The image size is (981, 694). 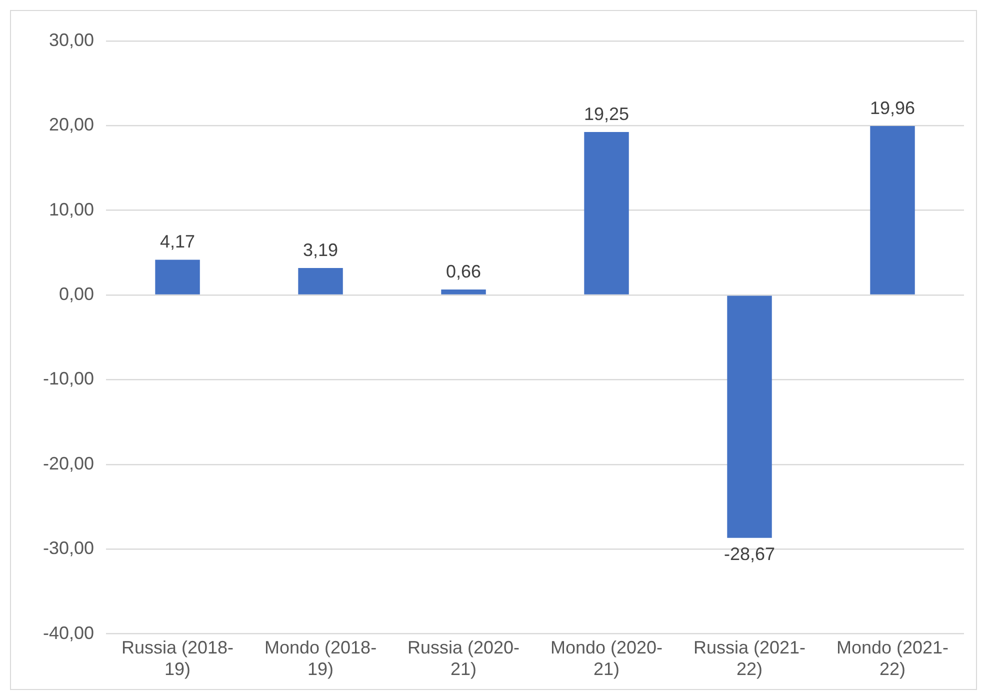 What do you see at coordinates (68, 548) in the screenshot?
I see `y-tick-label: -30,00` at bounding box center [68, 548].